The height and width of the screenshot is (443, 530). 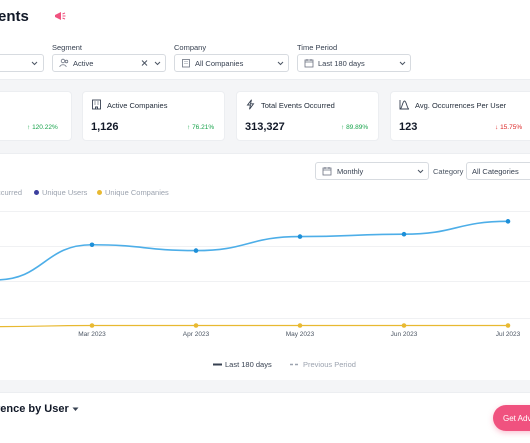 What do you see at coordinates (511, 418) in the screenshot?
I see `get-advice-button: Get Adv` at bounding box center [511, 418].